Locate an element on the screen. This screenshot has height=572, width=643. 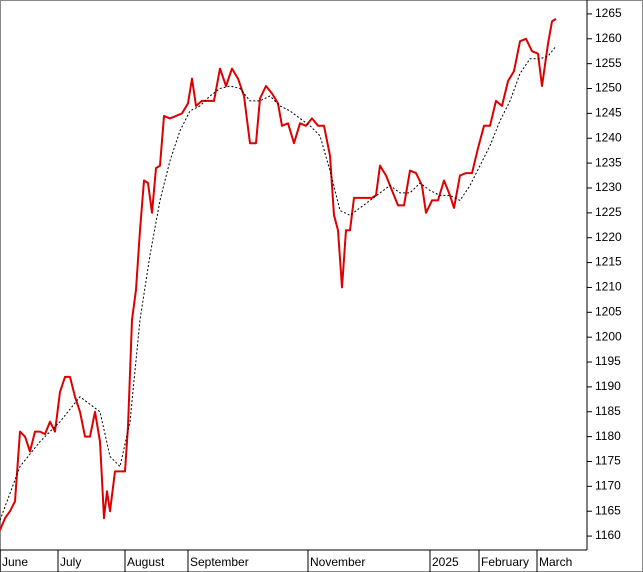
y-tick-label: 1250 is located at coordinates (608, 88).